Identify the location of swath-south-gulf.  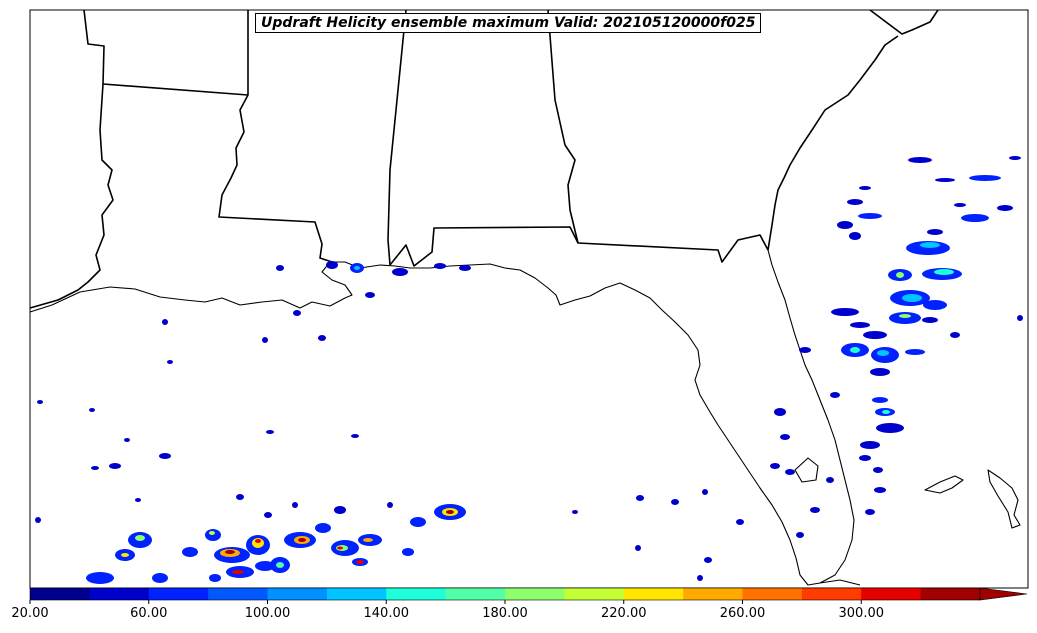
(389, 536).